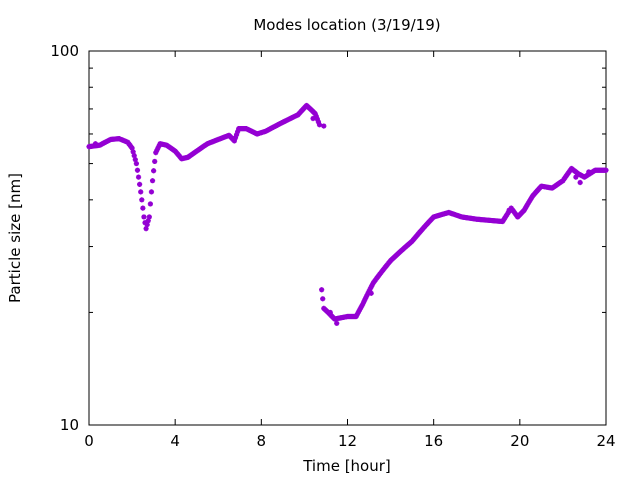  Describe the element at coordinates (175, 441) in the screenshot. I see `x-tick-label: 4` at that location.